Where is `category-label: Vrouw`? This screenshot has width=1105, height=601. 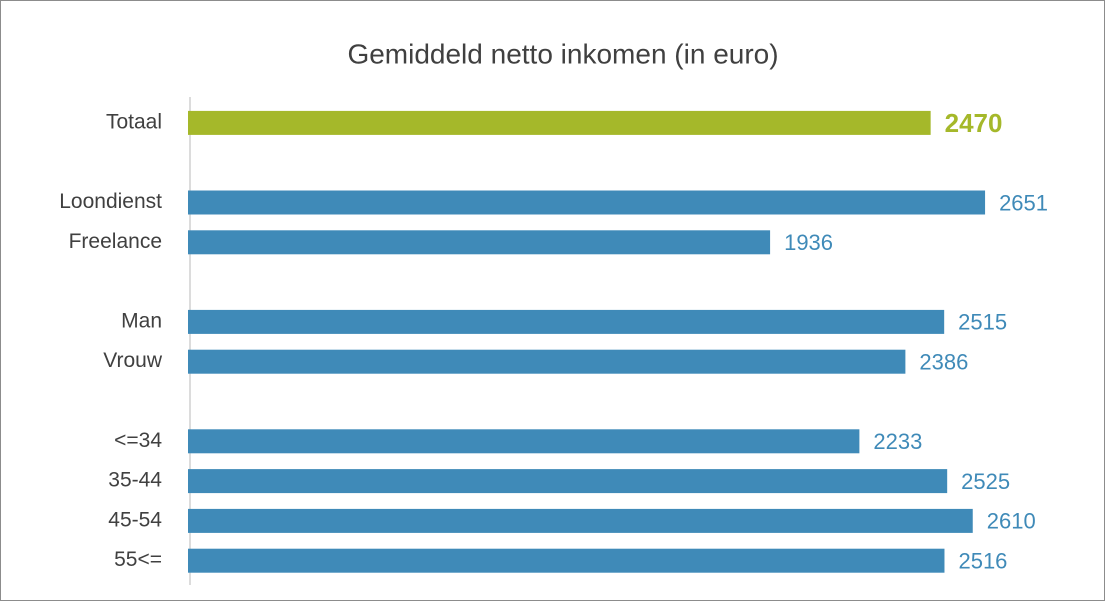
category-label: Vrouw is located at coordinates (133, 360).